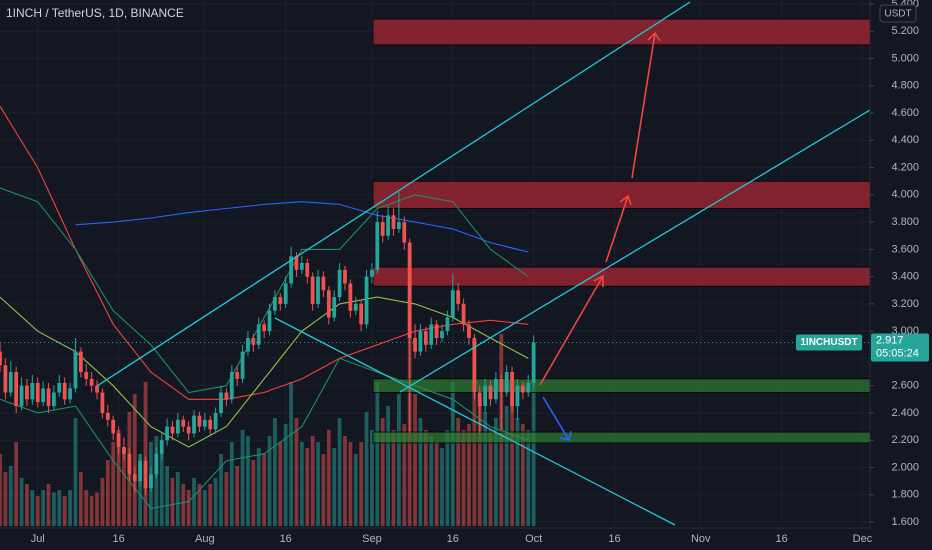  I want to click on y-tick-label: 2.000, so click(905, 467).